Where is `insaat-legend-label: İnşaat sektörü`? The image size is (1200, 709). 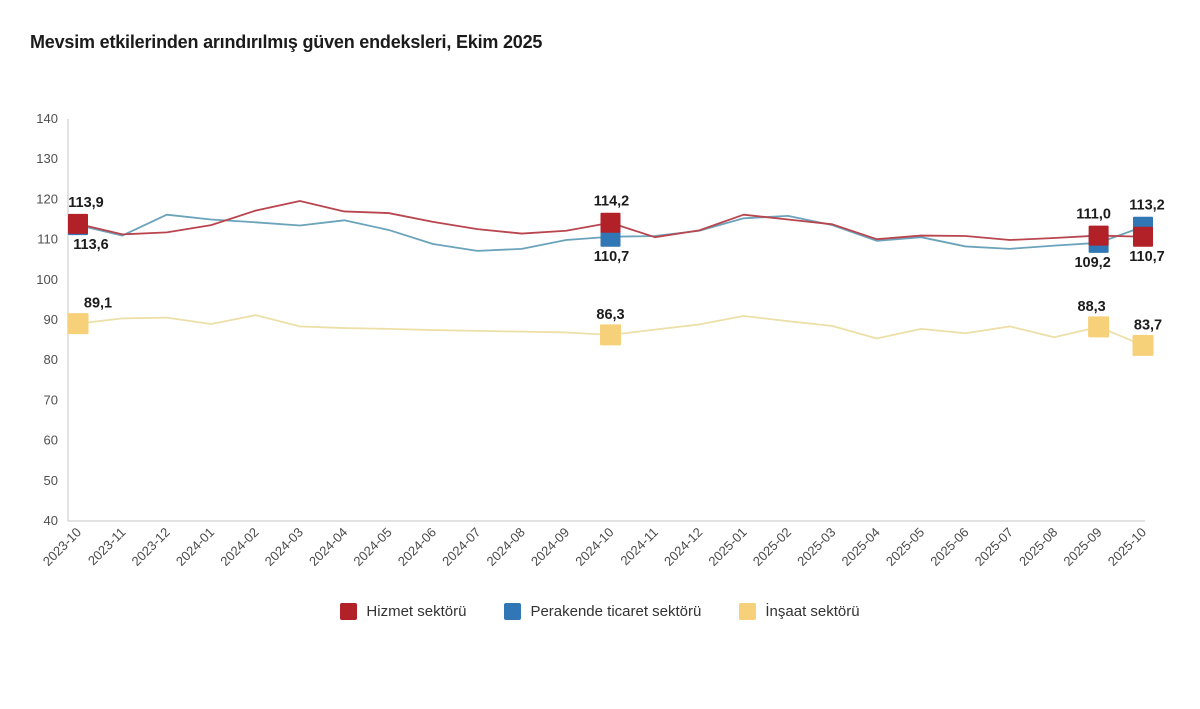
insaat-legend-label: İnşaat sektörü is located at coordinates (812, 611).